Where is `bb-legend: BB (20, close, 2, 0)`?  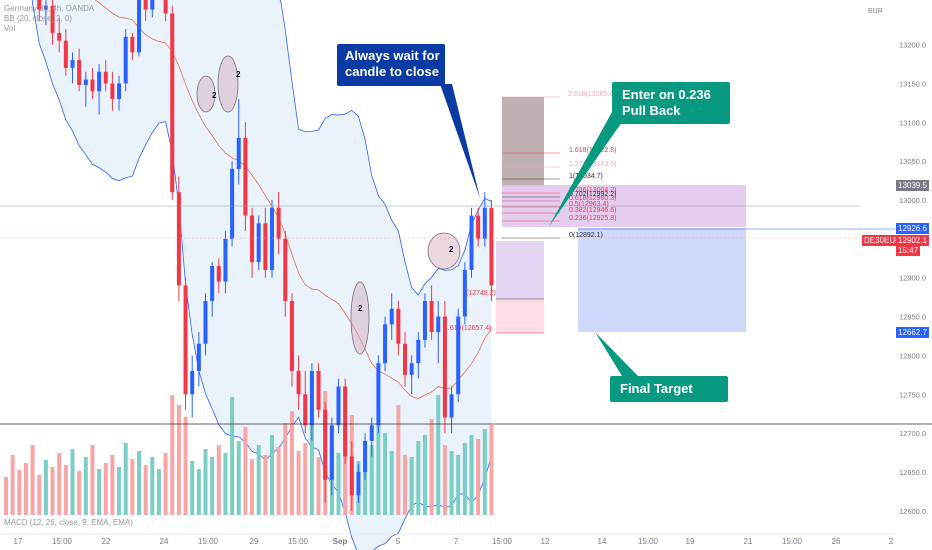 bb-legend: BB (20, close, 2, 0) is located at coordinates (38, 18).